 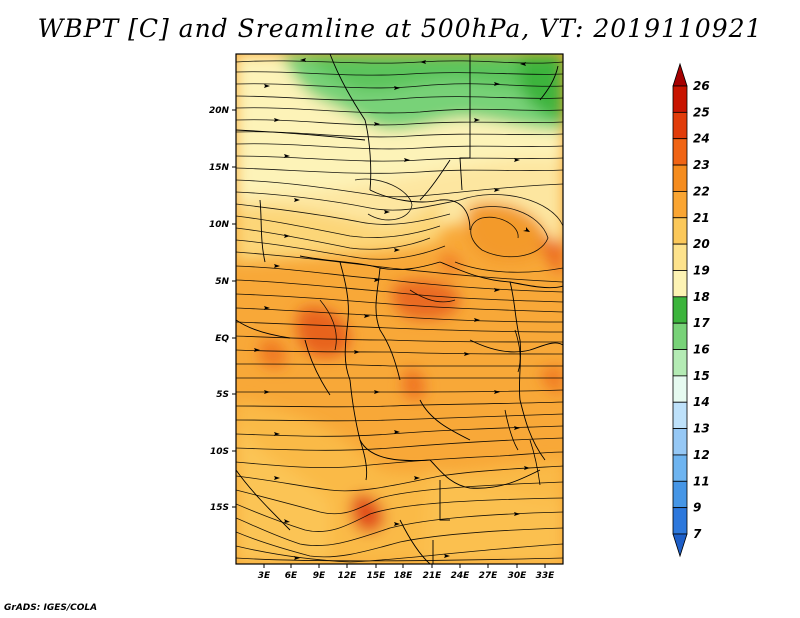 I want to click on colorbar-label: 11, so click(x=701, y=481).